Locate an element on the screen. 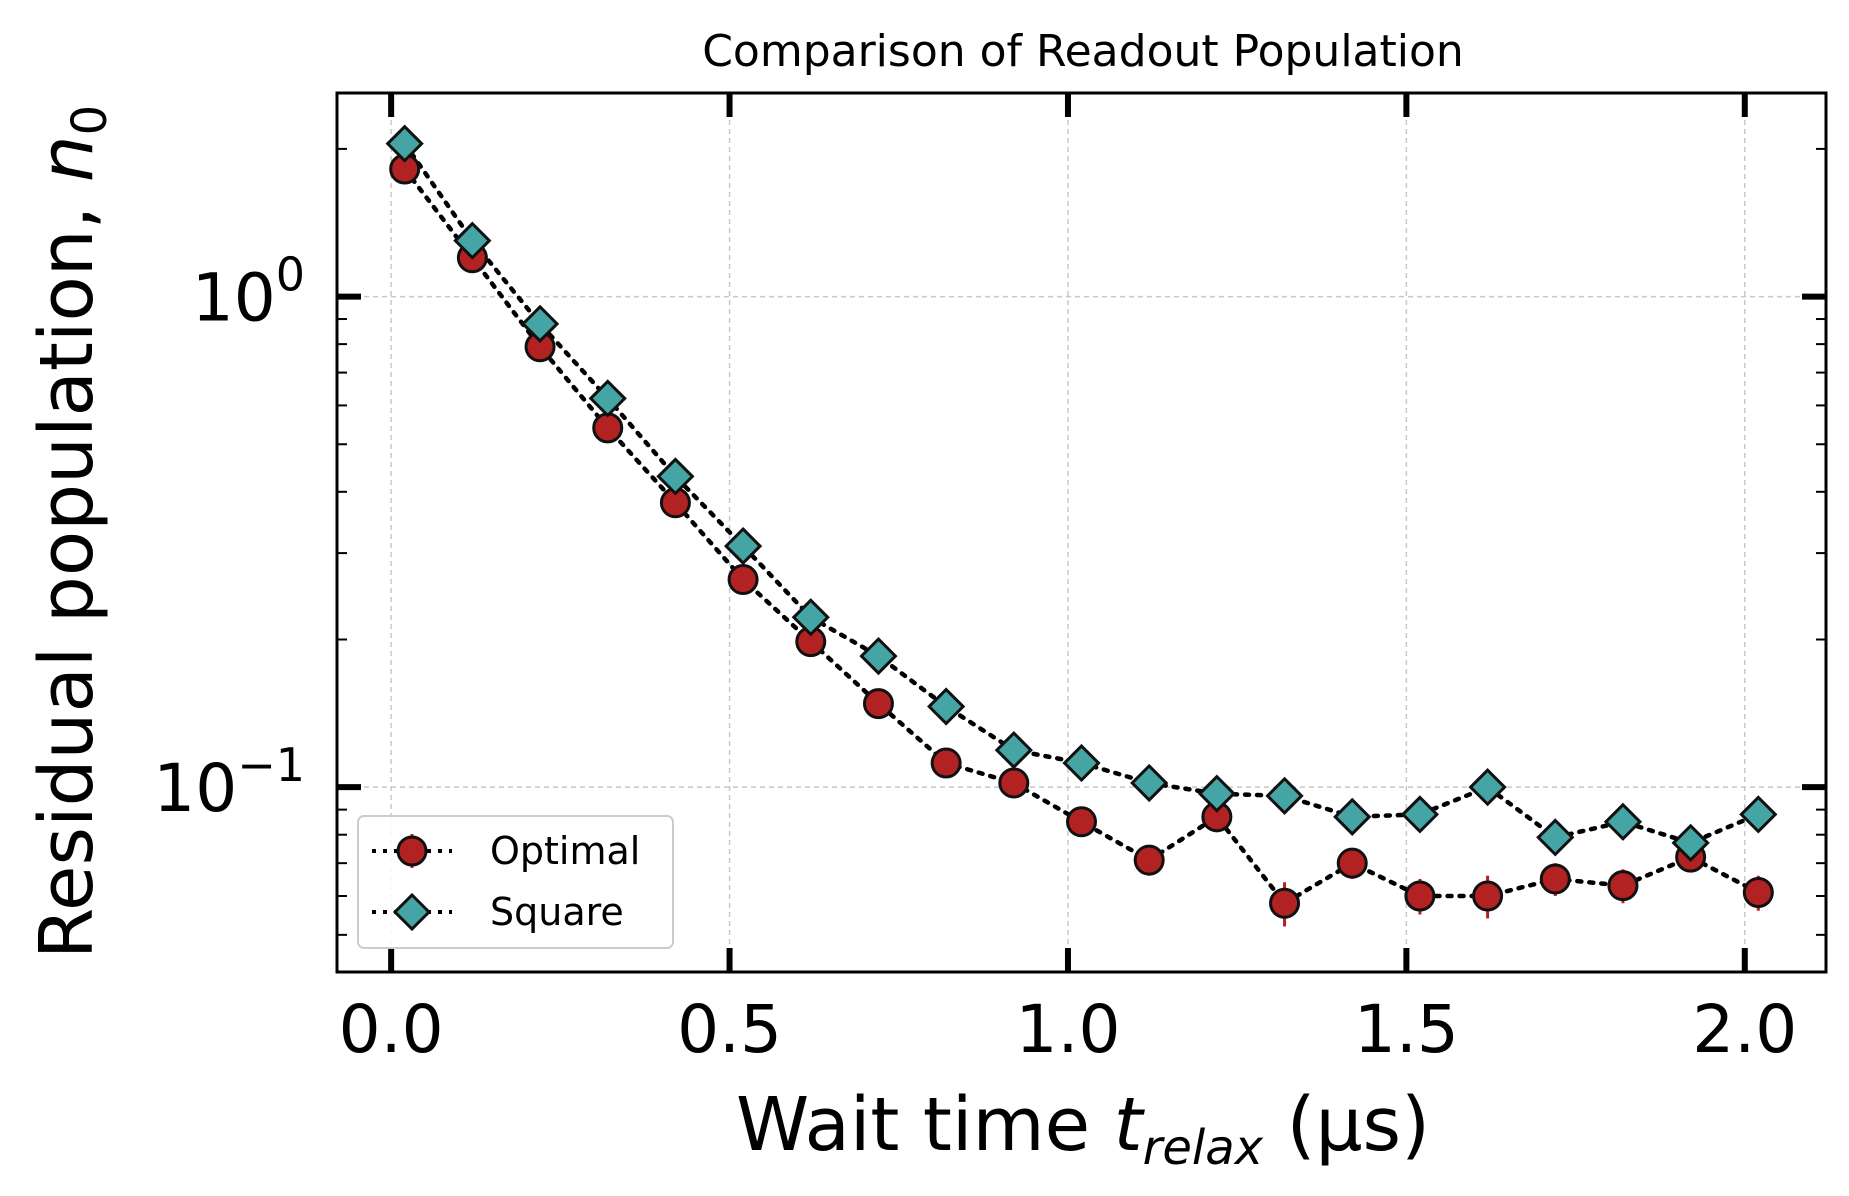 Image resolution: width=1849 pixels, height=1196 pixels. y-tick-label: 10⁻¹ is located at coordinates (229, 782).